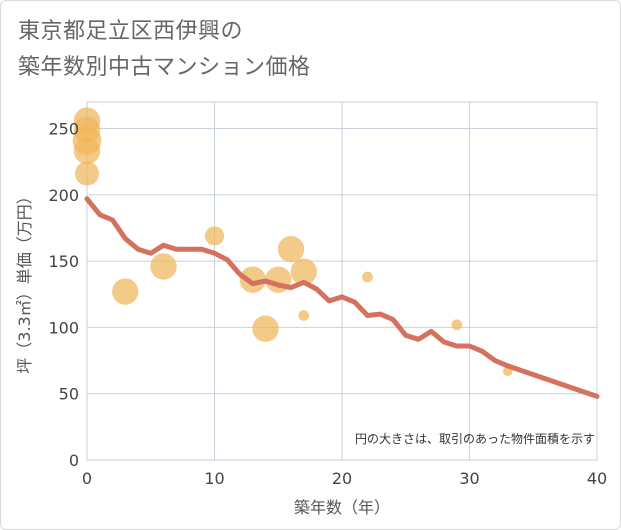 This screenshot has height=530, width=621. Describe the element at coordinates (69, 394) in the screenshot. I see `y-tick-label: 50` at that location.